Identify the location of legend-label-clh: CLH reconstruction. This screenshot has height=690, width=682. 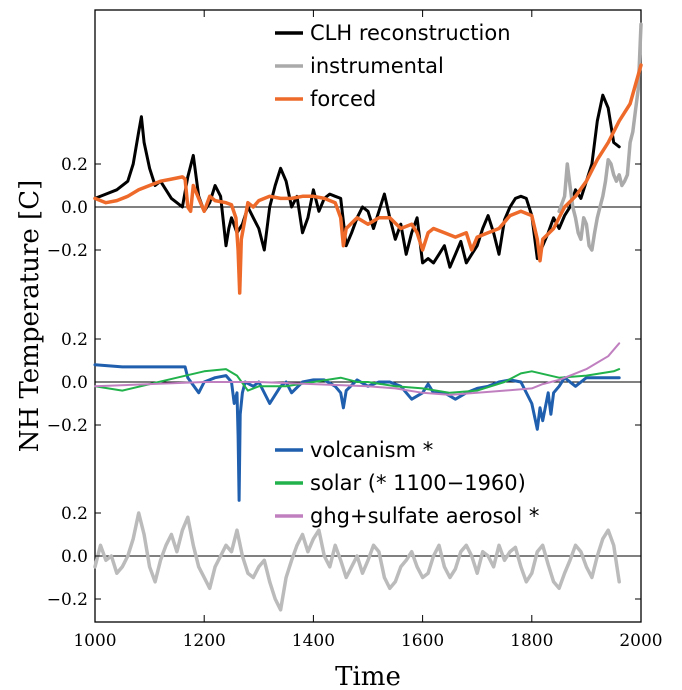
(410, 33).